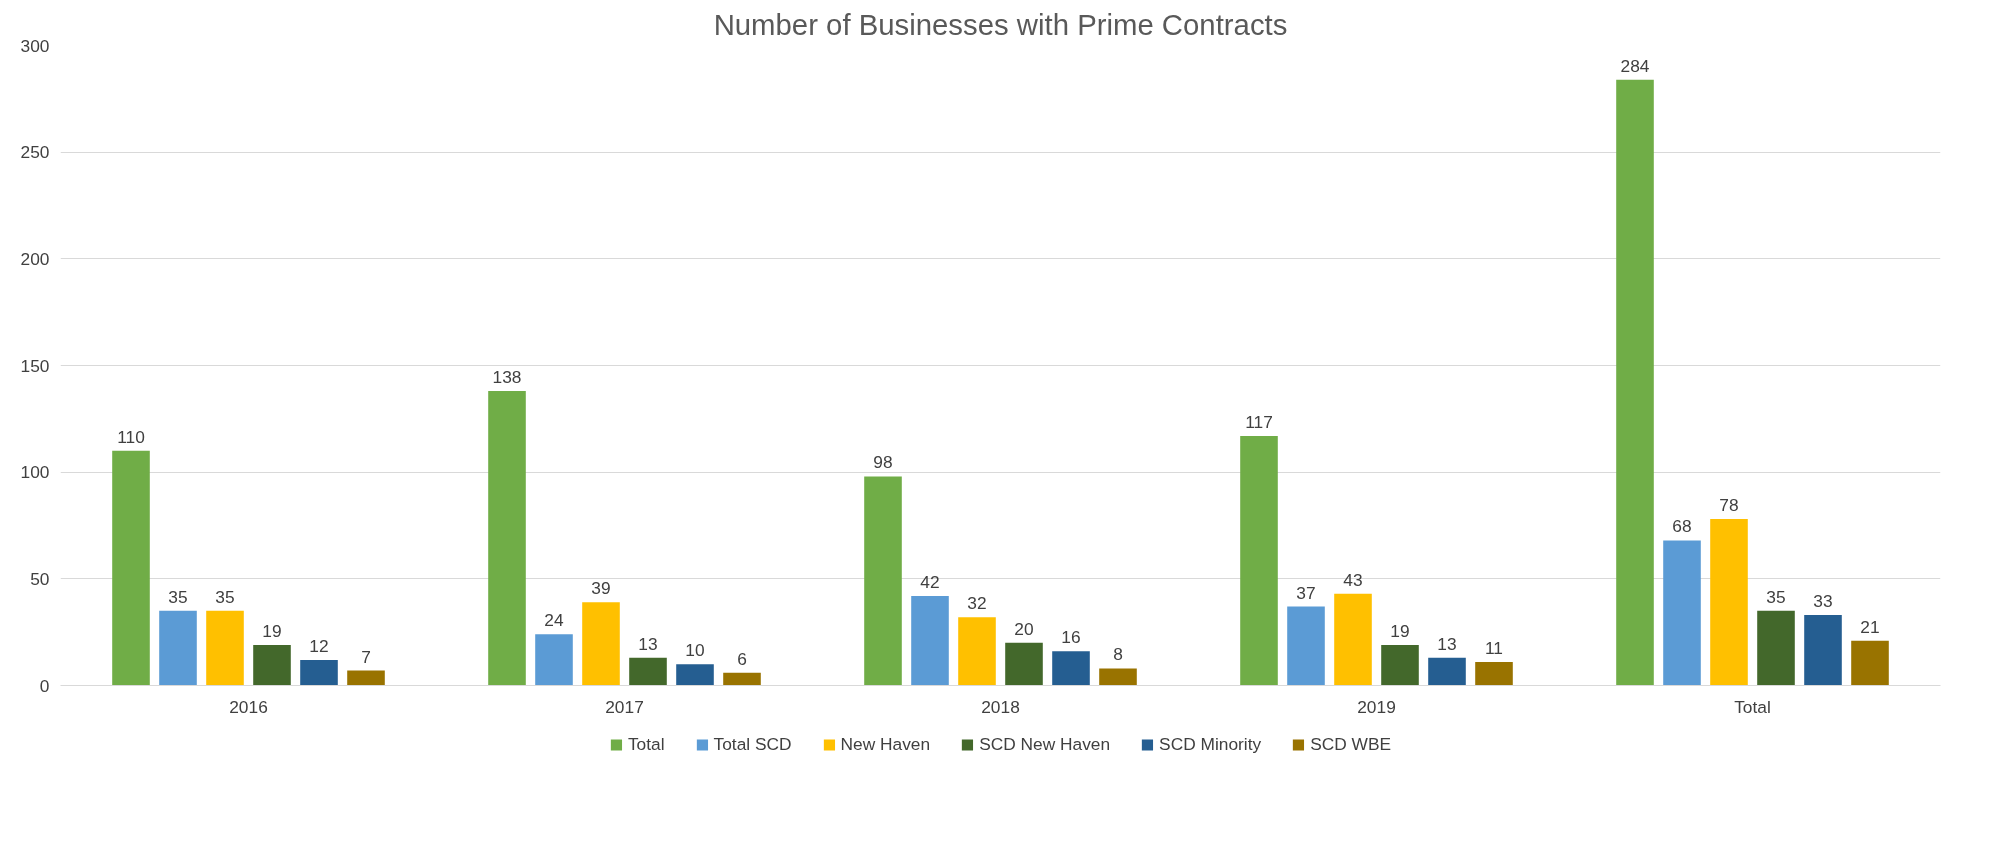  What do you see at coordinates (554, 620) in the screenshot?
I see `data-label: 24` at bounding box center [554, 620].